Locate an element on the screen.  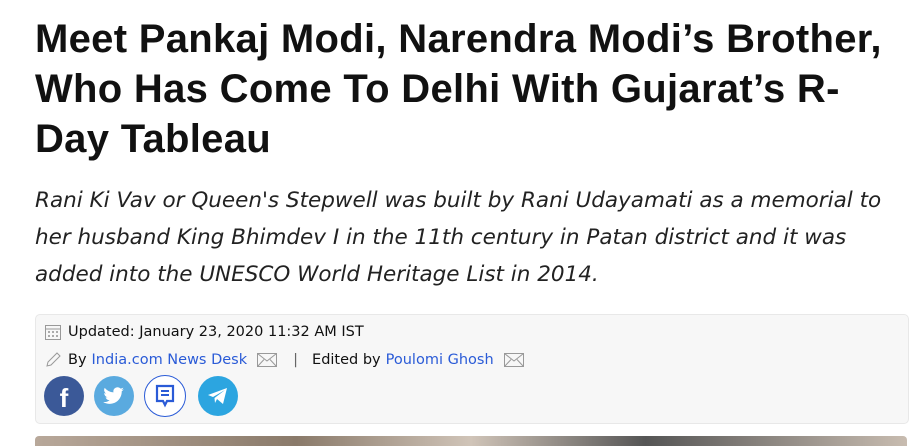
article-image is located at coordinates (471, 441).